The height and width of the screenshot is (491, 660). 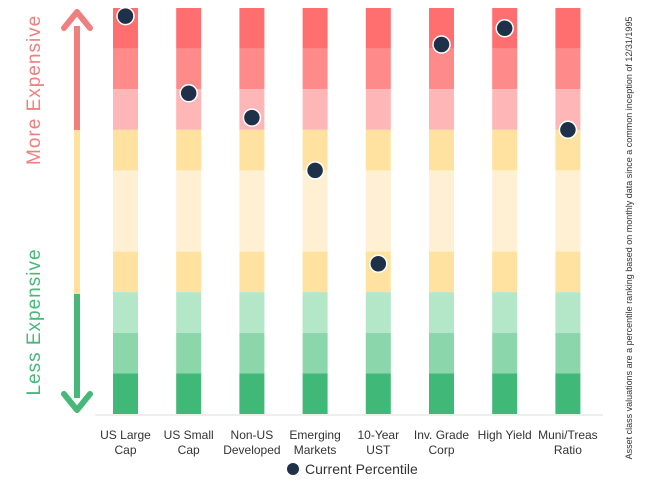 I want to click on category-label-line: Developed, so click(x=252, y=450).